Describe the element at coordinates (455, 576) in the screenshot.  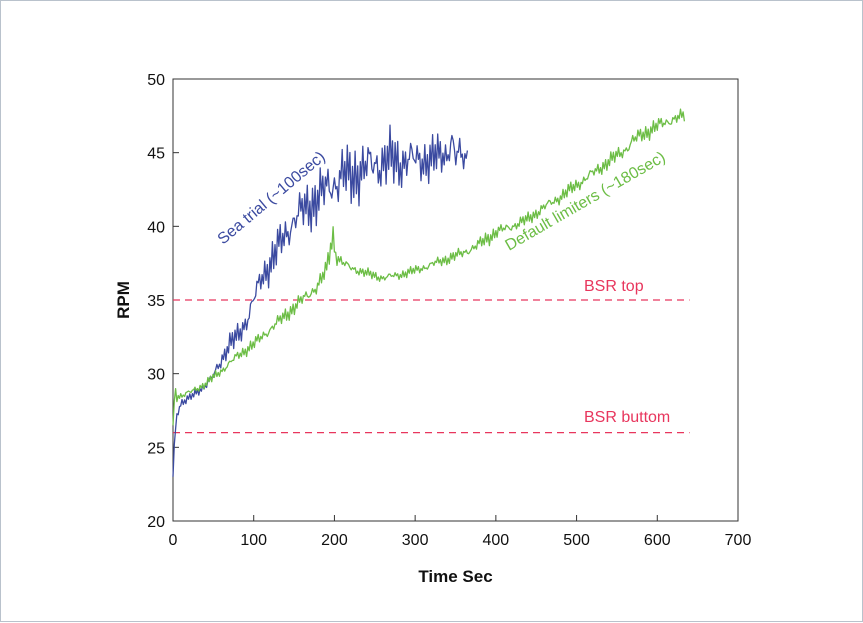
I see `x-axis-title: Time Sec` at that location.